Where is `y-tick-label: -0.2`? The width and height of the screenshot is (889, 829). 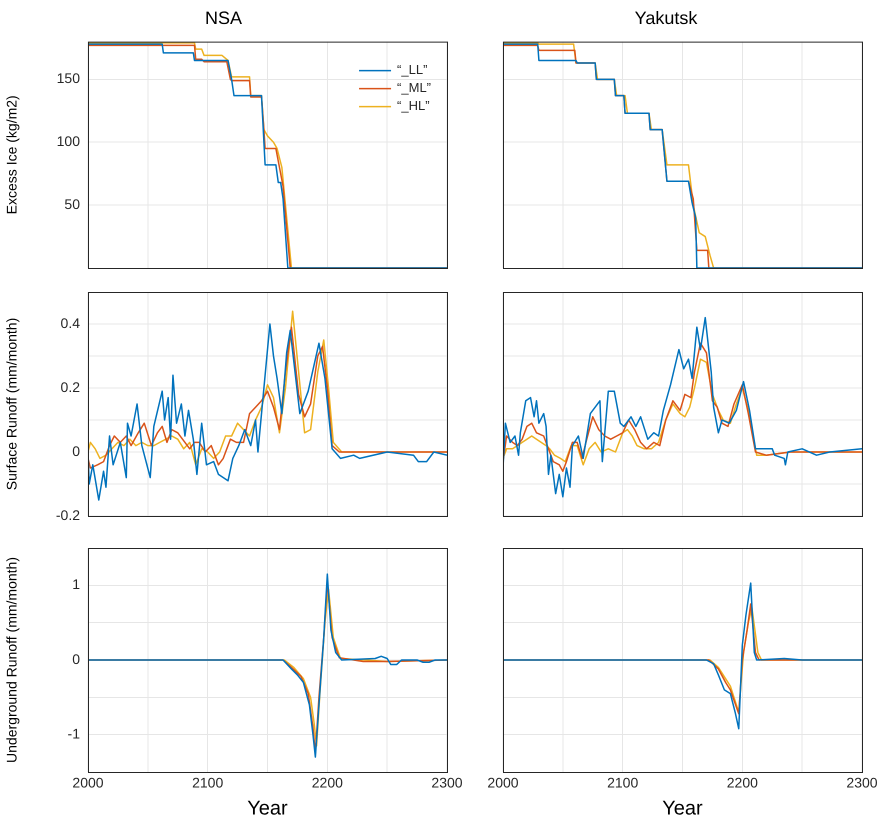 y-tick-label: -0.2 is located at coordinates (68, 514).